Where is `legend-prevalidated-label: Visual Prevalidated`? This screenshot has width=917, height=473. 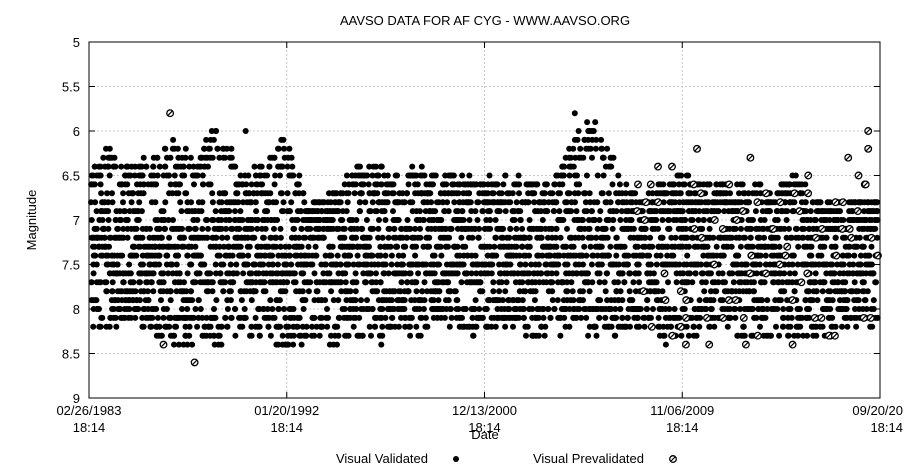 legend-prevalidated-label: Visual Prevalidated is located at coordinates (588, 458).